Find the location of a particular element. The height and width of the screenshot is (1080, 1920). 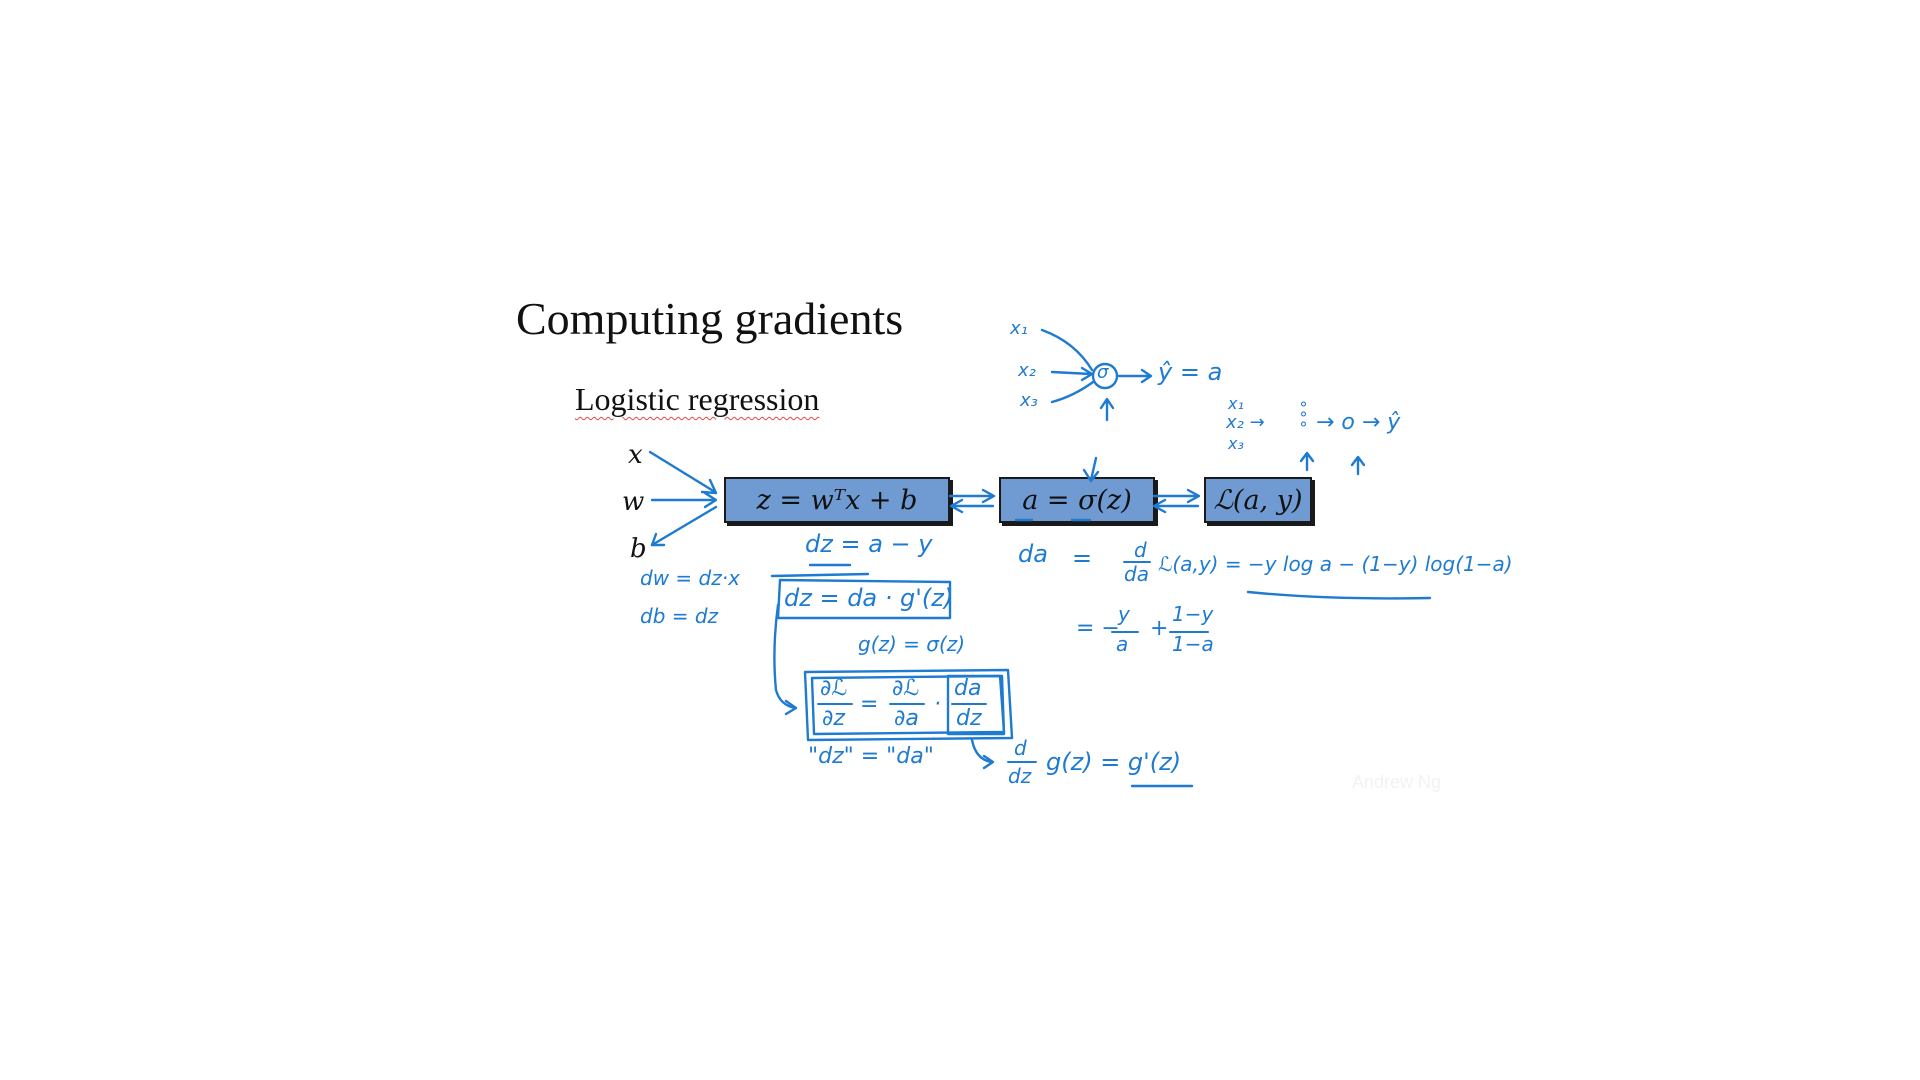

connector-to-chain is located at coordinates (785, 659).